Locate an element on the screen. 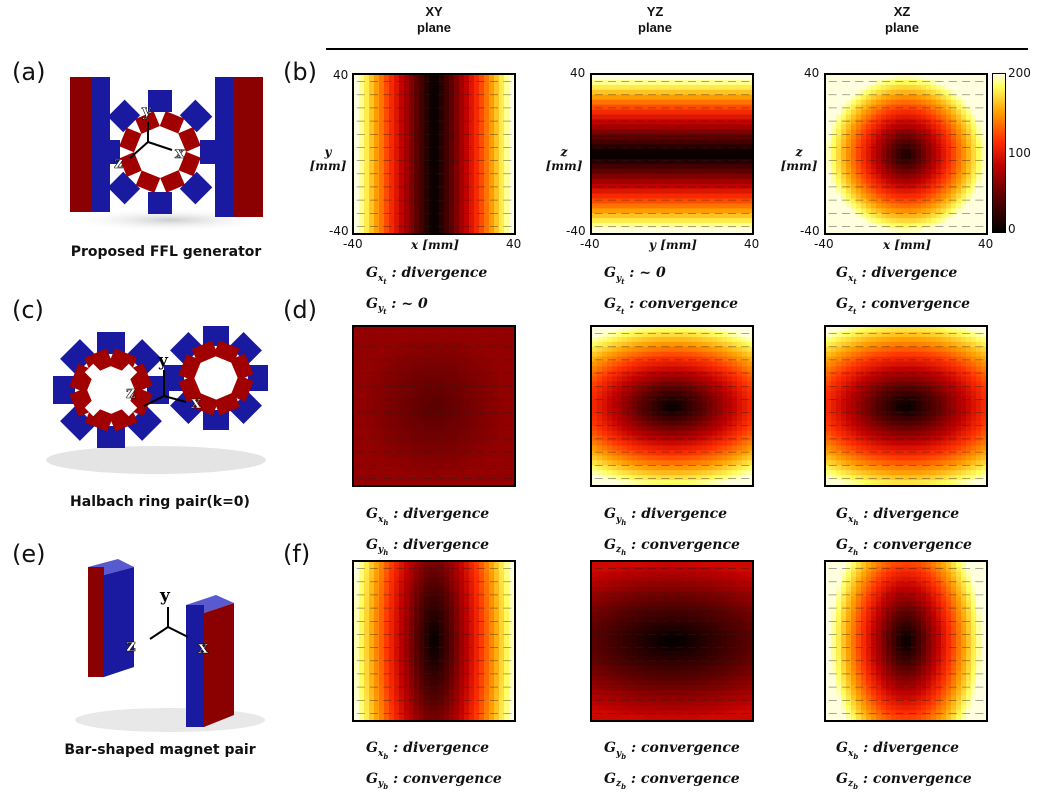  header-xy-bottom: plane is located at coordinates (434, 28).